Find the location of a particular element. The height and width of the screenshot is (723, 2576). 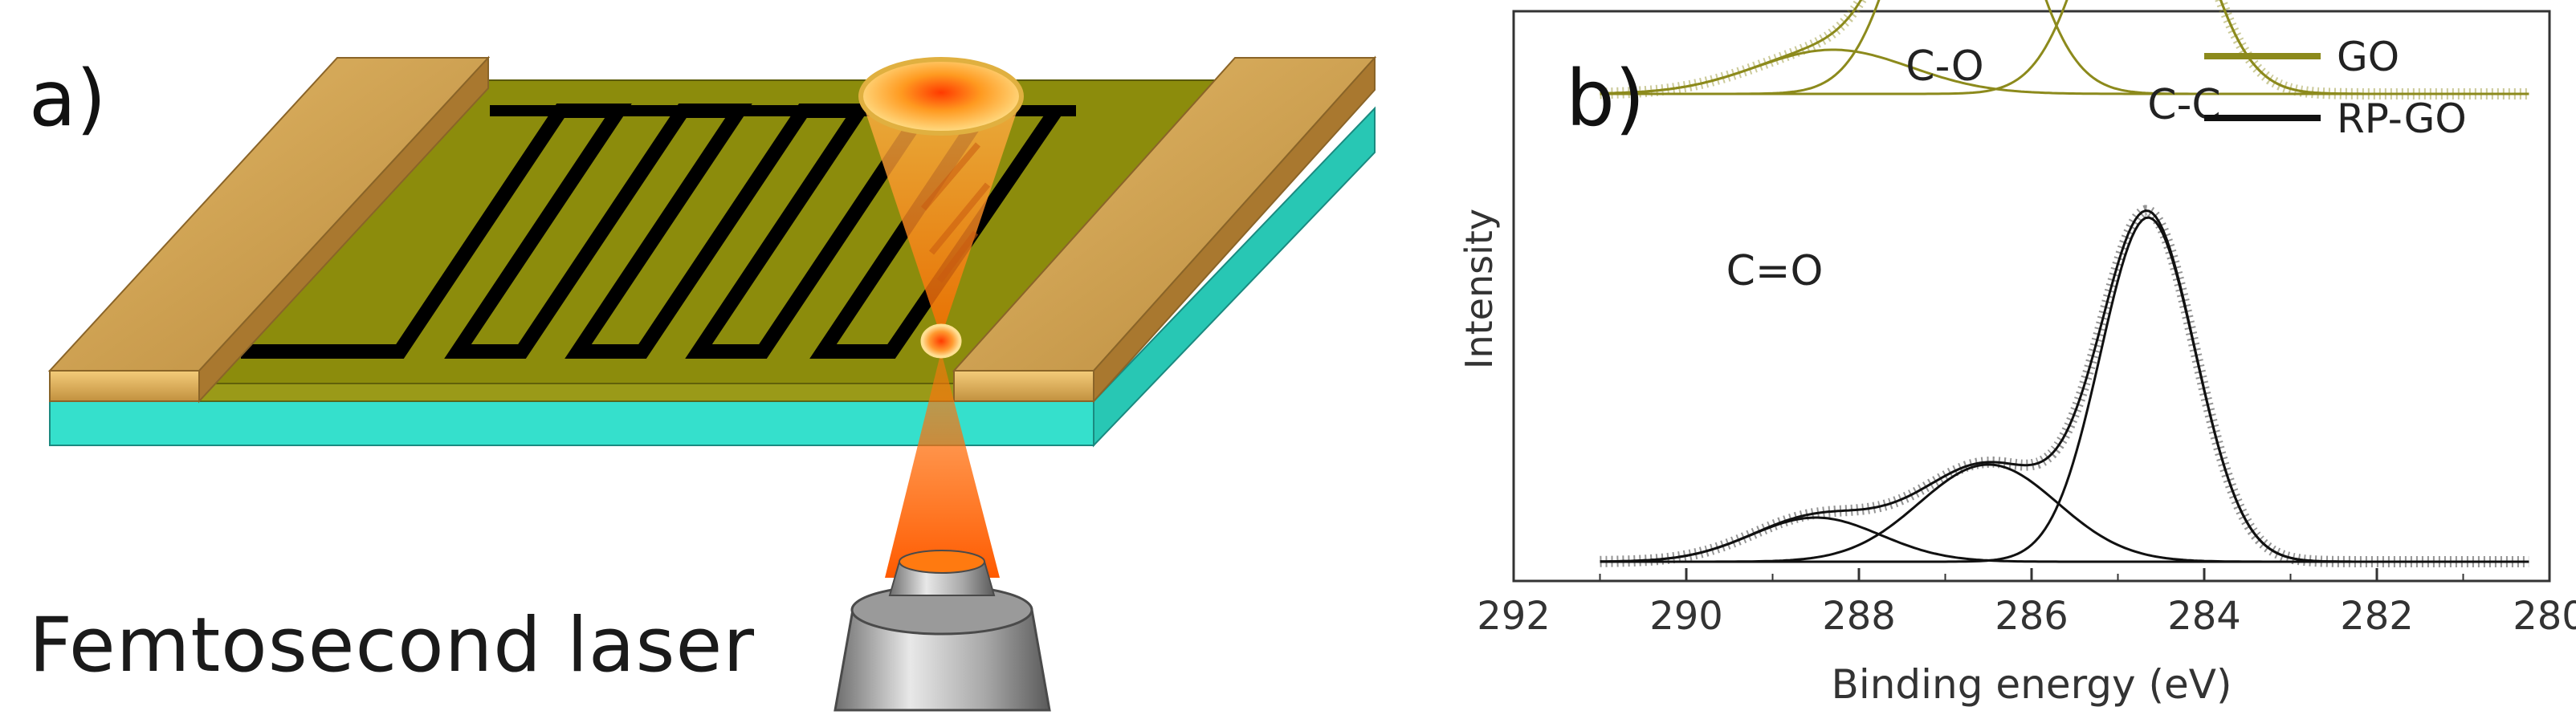

laser-caption: Femtosecond laser is located at coordinates (392, 645).